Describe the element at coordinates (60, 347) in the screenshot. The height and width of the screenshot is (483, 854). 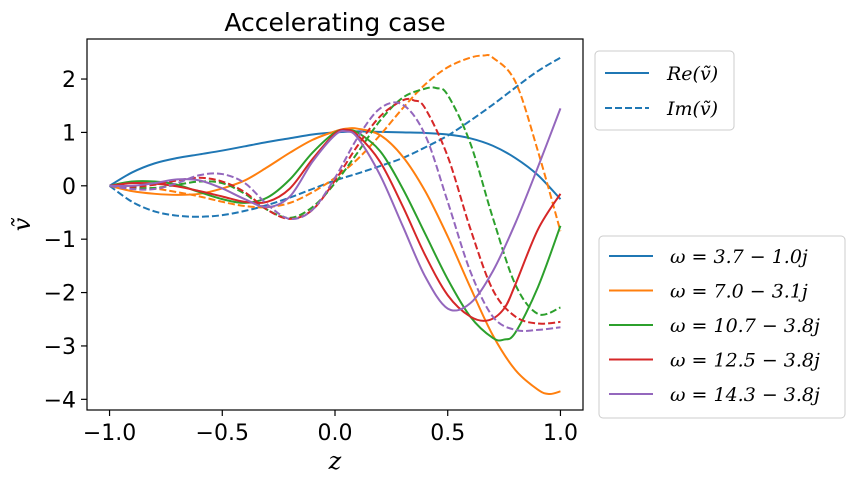
I see `y-tick-label: −3` at that location.